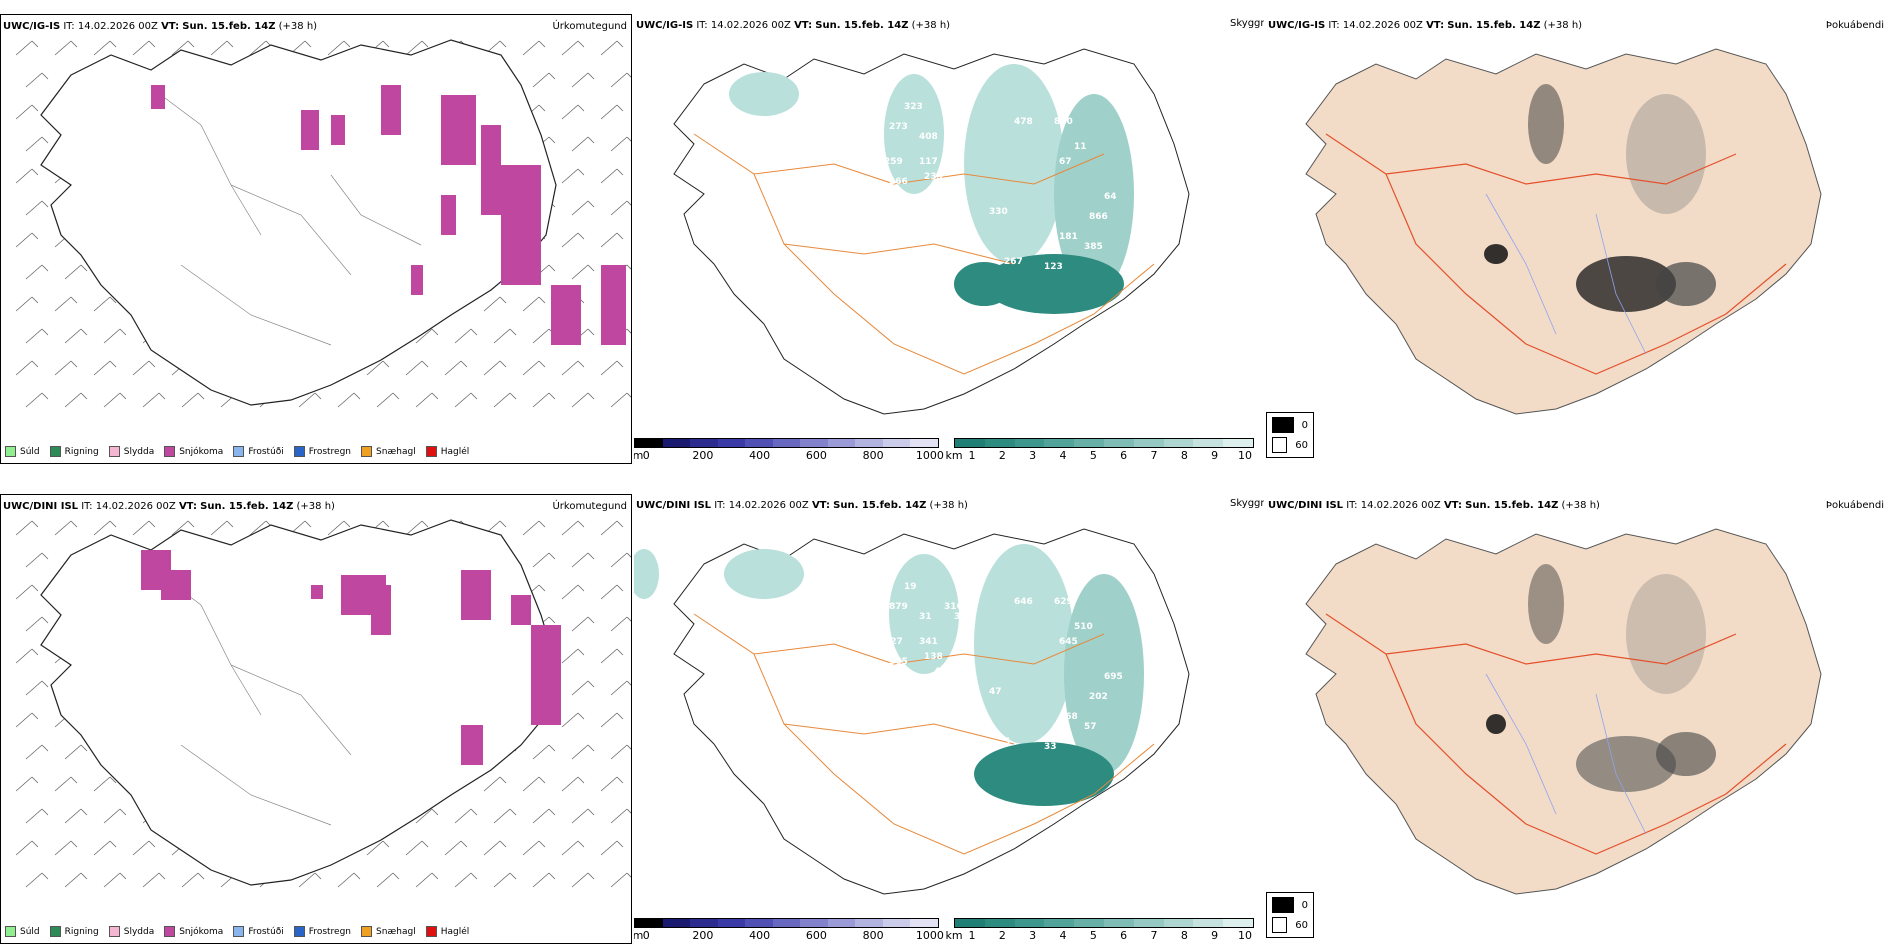 Image resolution: width=1900 pixels, height=950 pixels. What do you see at coordinates (786, 443) in the screenshot?
I see `ceiling-colorbar-strip` at bounding box center [786, 443].